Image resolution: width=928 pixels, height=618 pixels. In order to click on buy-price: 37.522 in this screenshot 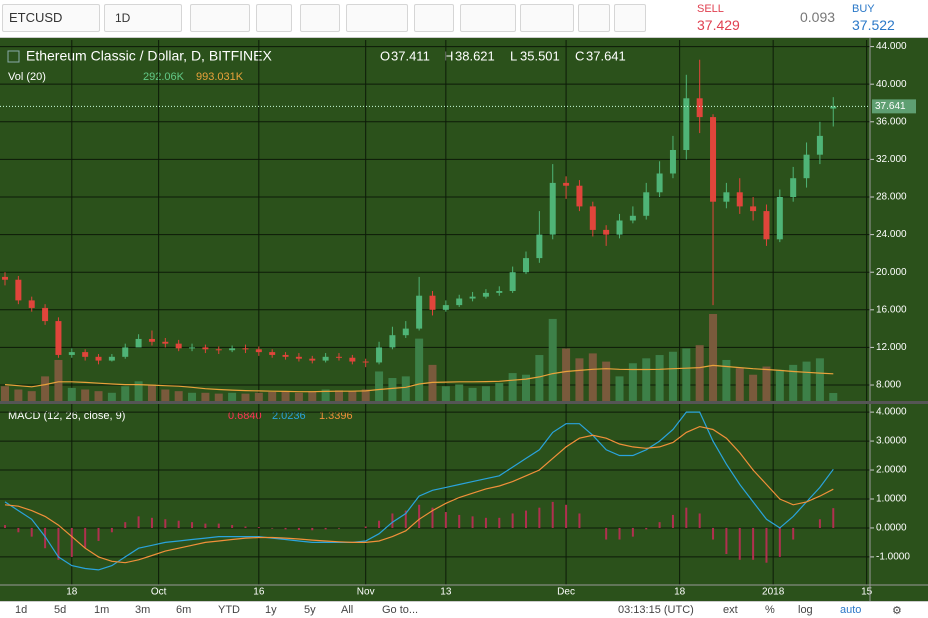, I will do `click(873, 25)`.